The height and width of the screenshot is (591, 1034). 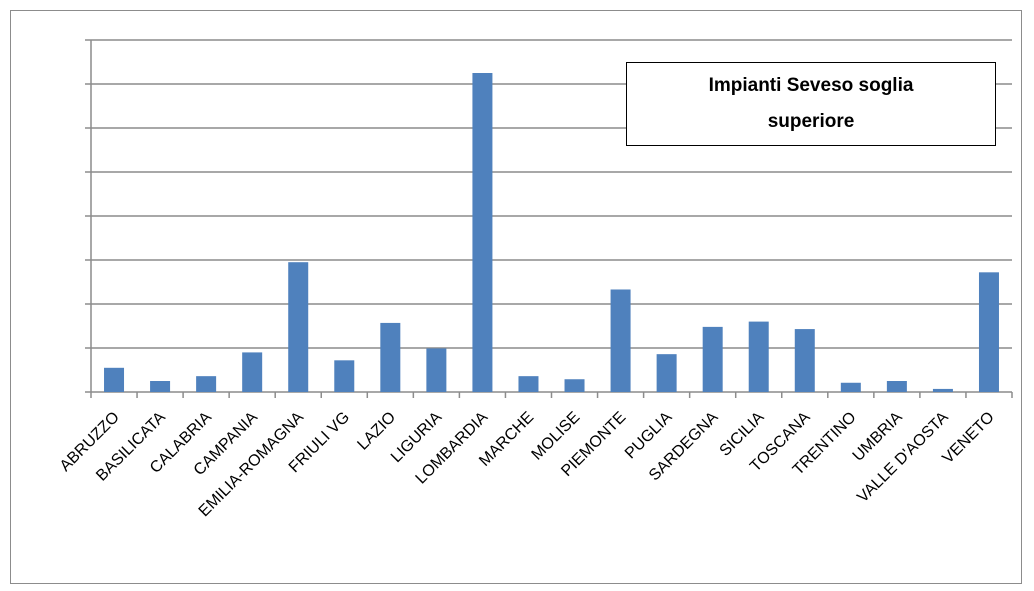 I want to click on bar-sicilia, so click(x=758, y=356).